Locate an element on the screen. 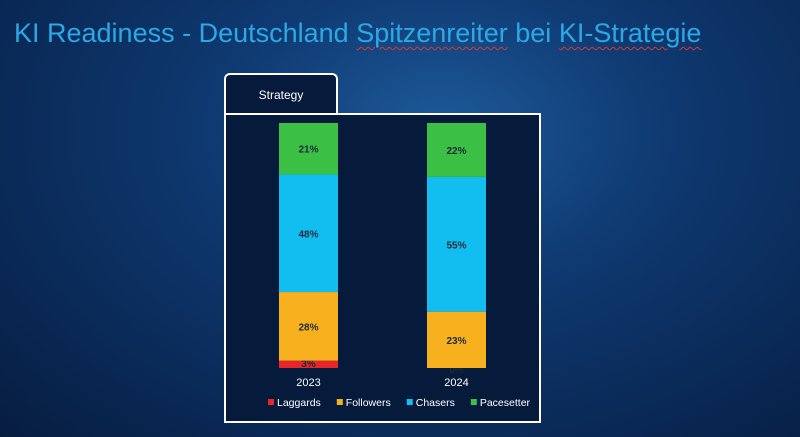 The image size is (800, 437). title-text: KI-Strategie is located at coordinates (630, 33).